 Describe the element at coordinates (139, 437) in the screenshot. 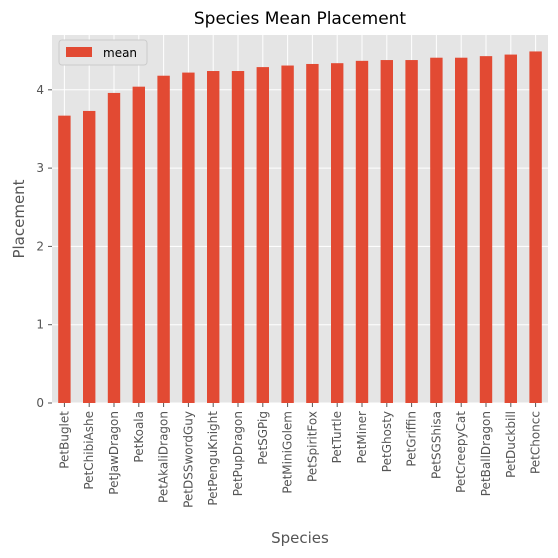

I see `x-tick-label: PetKoala` at that location.